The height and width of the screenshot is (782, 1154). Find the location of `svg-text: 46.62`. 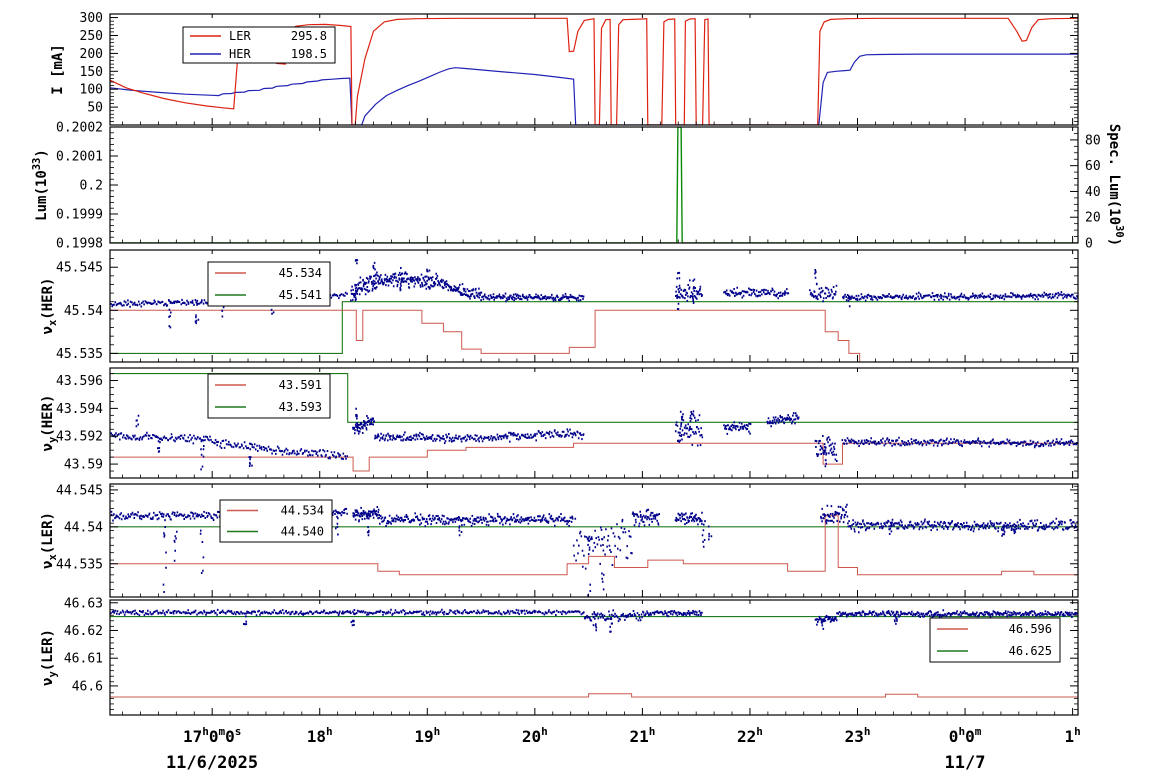

svg-text: 46.62 is located at coordinates (83, 631).